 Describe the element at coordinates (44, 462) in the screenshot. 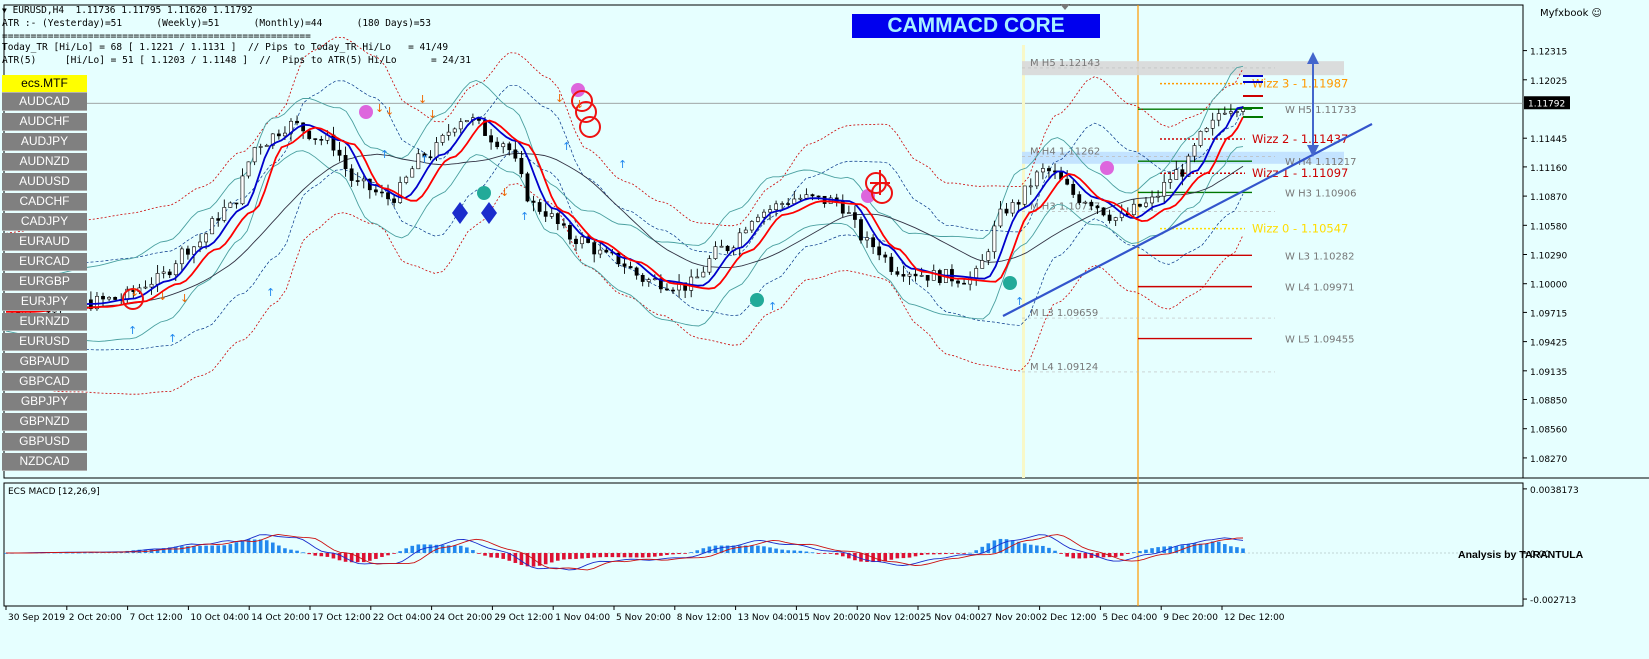

I see `symbol-button-nzdcad: NZDCAD` at that location.